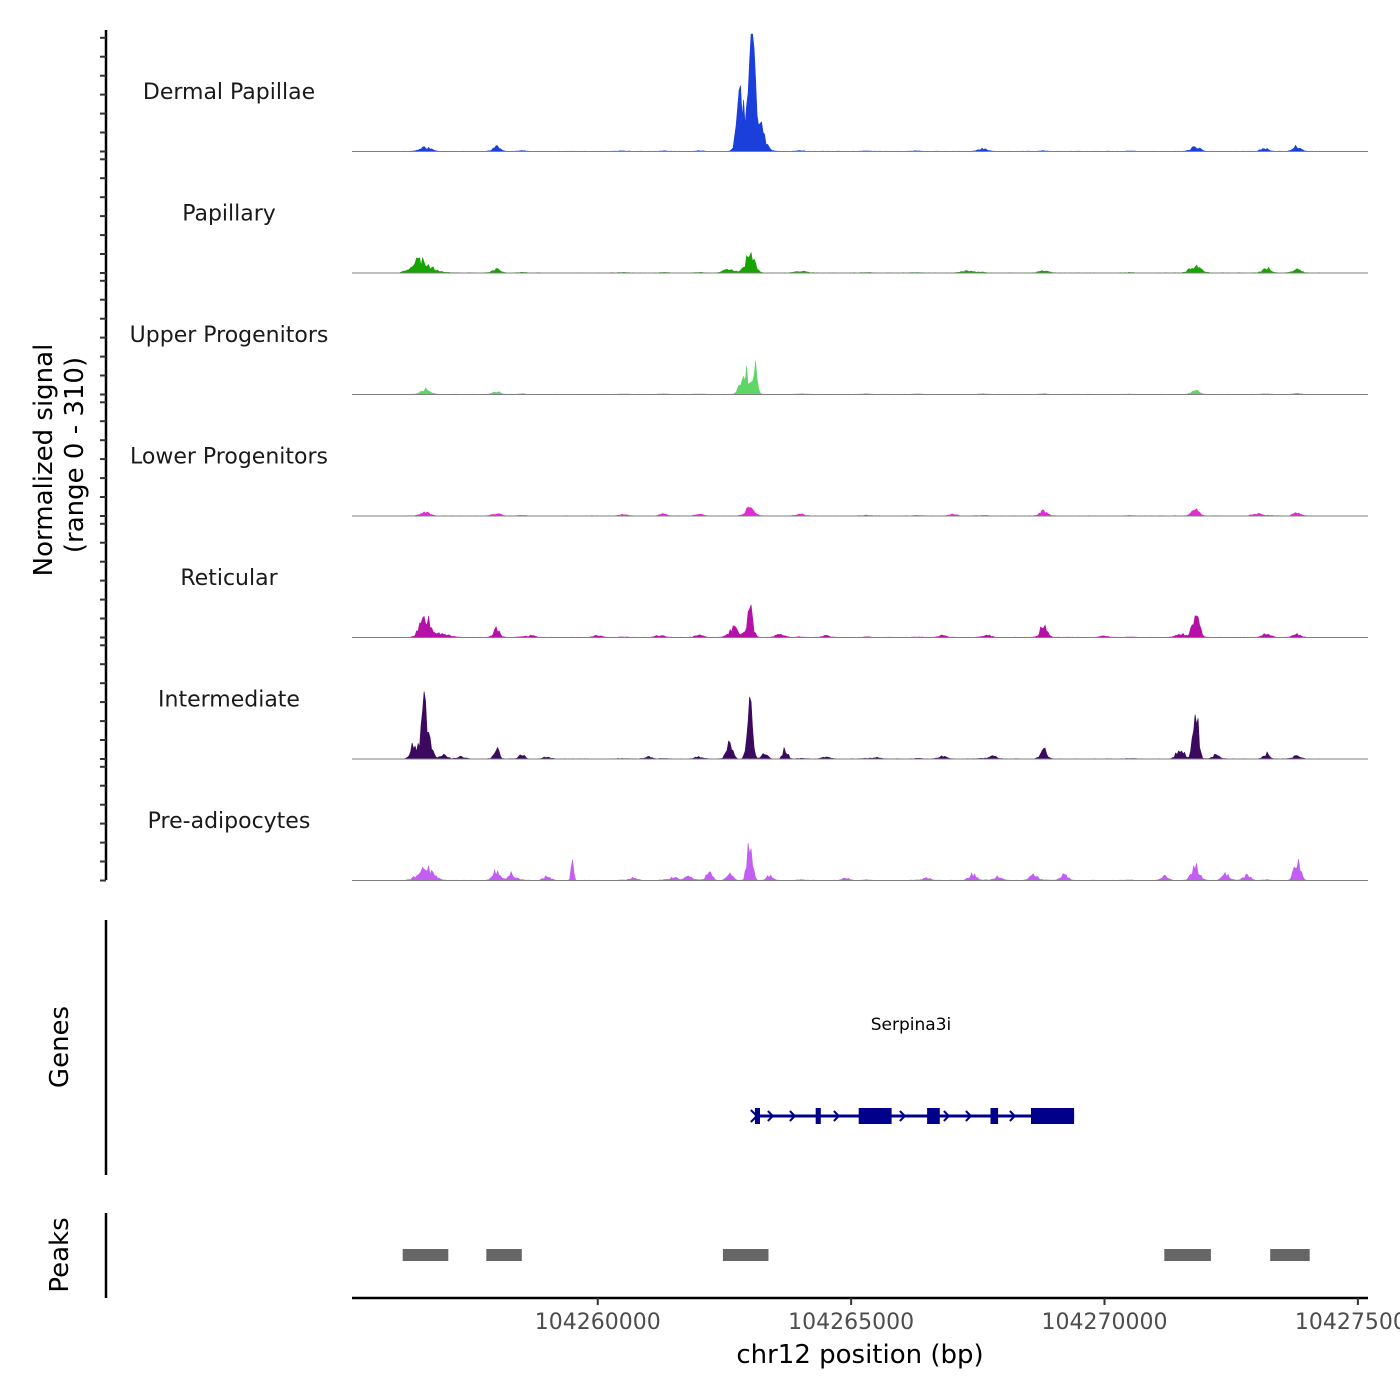  Describe the element at coordinates (229, 92) in the screenshot. I see `track-label: Dermal Papillae` at that location.